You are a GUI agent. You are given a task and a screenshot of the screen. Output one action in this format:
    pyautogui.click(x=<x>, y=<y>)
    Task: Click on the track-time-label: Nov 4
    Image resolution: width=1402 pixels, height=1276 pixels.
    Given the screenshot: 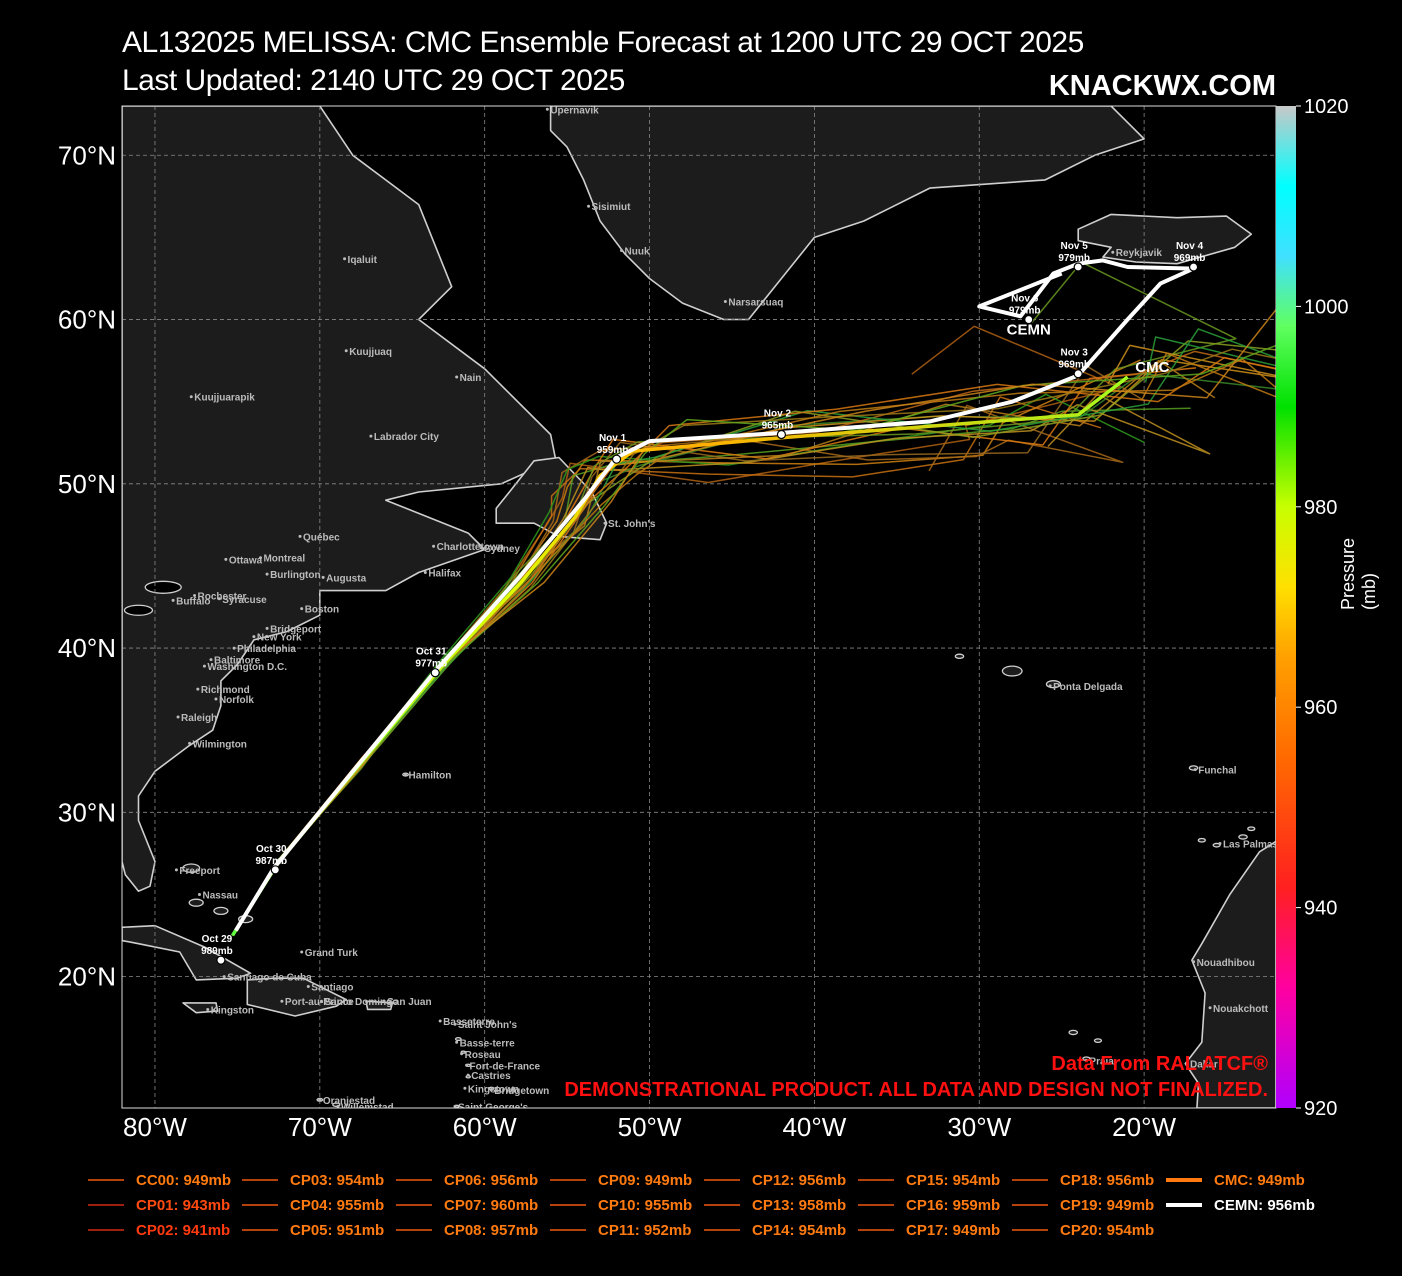 What is the action you would take?
    pyautogui.click(x=1190, y=246)
    